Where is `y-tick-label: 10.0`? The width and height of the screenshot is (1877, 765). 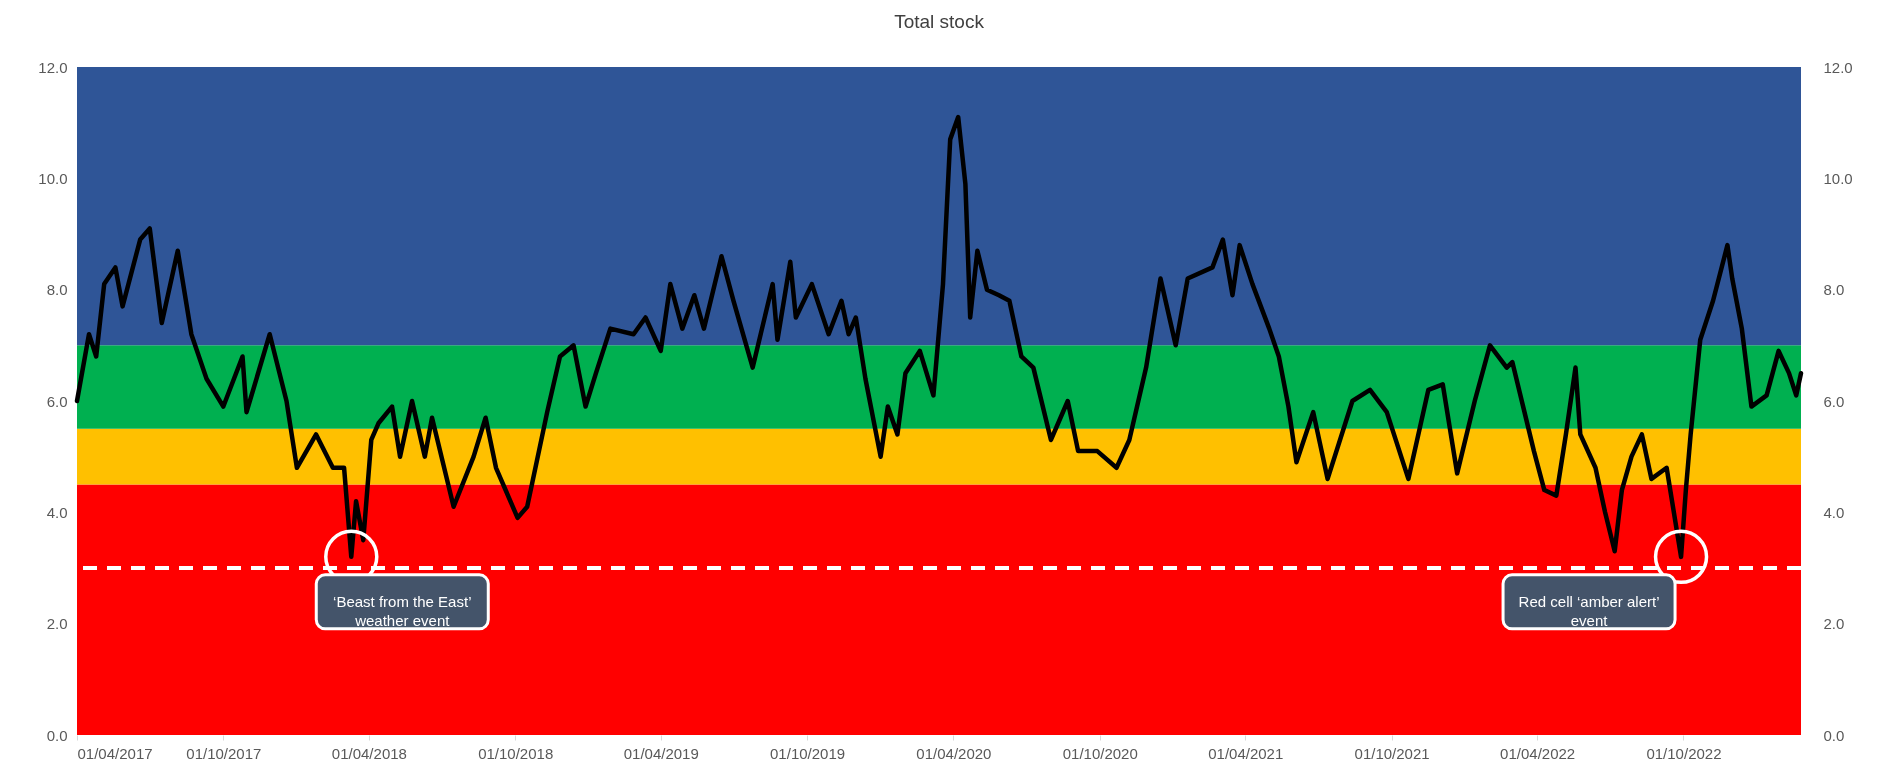
y-tick-label: 10.0 is located at coordinates (53, 178).